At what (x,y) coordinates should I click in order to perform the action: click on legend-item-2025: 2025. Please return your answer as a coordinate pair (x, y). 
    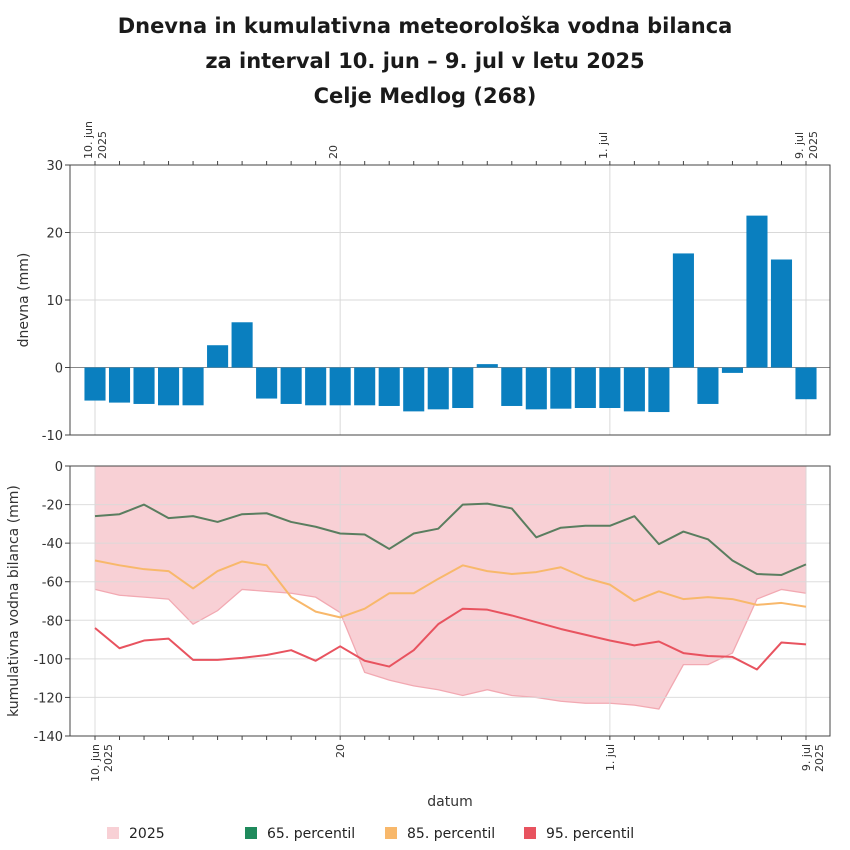
    Looking at the image, I should click on (136, 834).